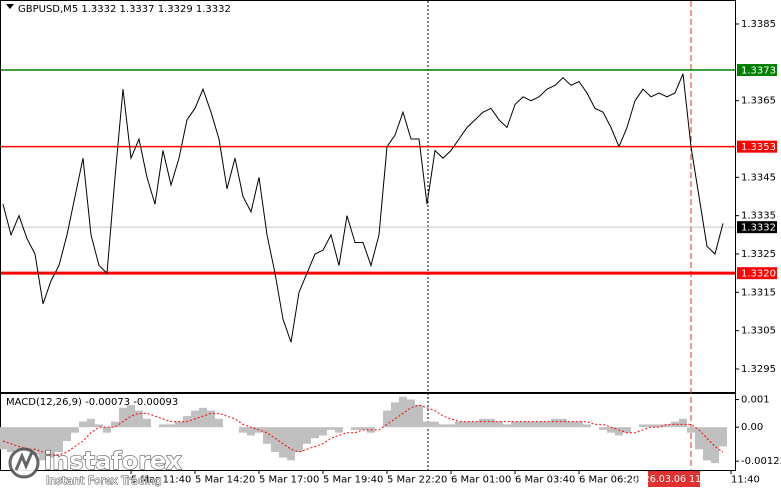 Image resolution: width=781 pixels, height=489 pixels. Describe the element at coordinates (545, 480) in the screenshot. I see `x-tick-label: 6 Mar 03:40` at that location.